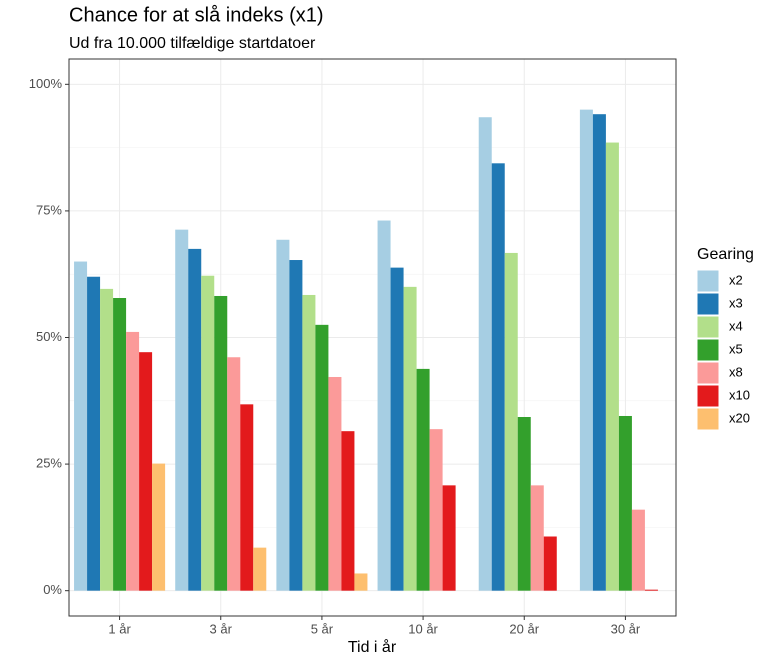 This screenshot has width=774, height=662. Describe the element at coordinates (196, 15) in the screenshot. I see `chart-title: Chance for at slå indeks (x1)` at that location.